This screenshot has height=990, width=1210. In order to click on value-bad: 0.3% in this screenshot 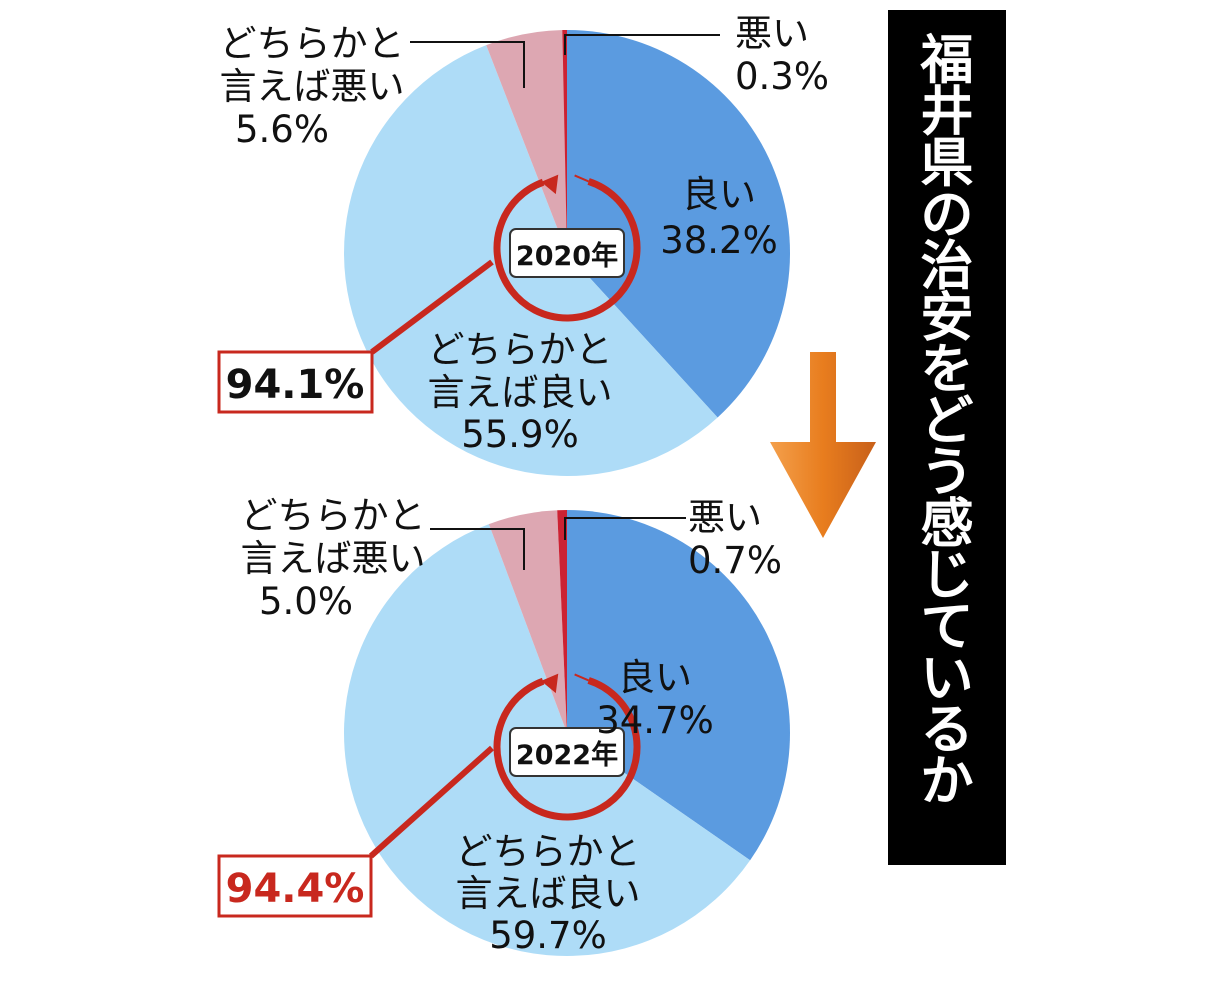, I will do `click(782, 76)`.